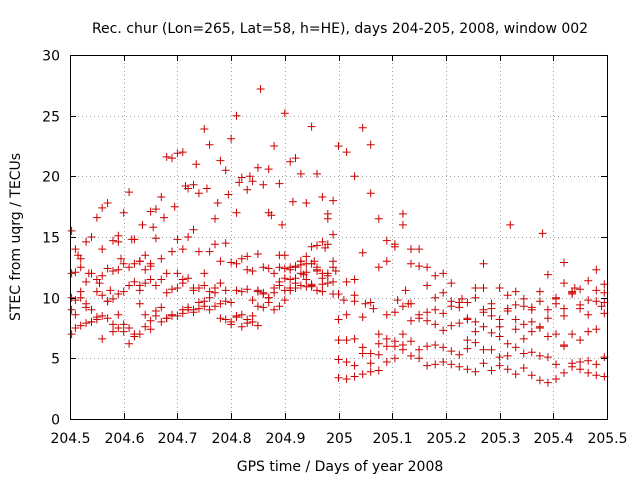  I want to click on y-axis-label: STEC from uqrg / TECUs, so click(16, 237).